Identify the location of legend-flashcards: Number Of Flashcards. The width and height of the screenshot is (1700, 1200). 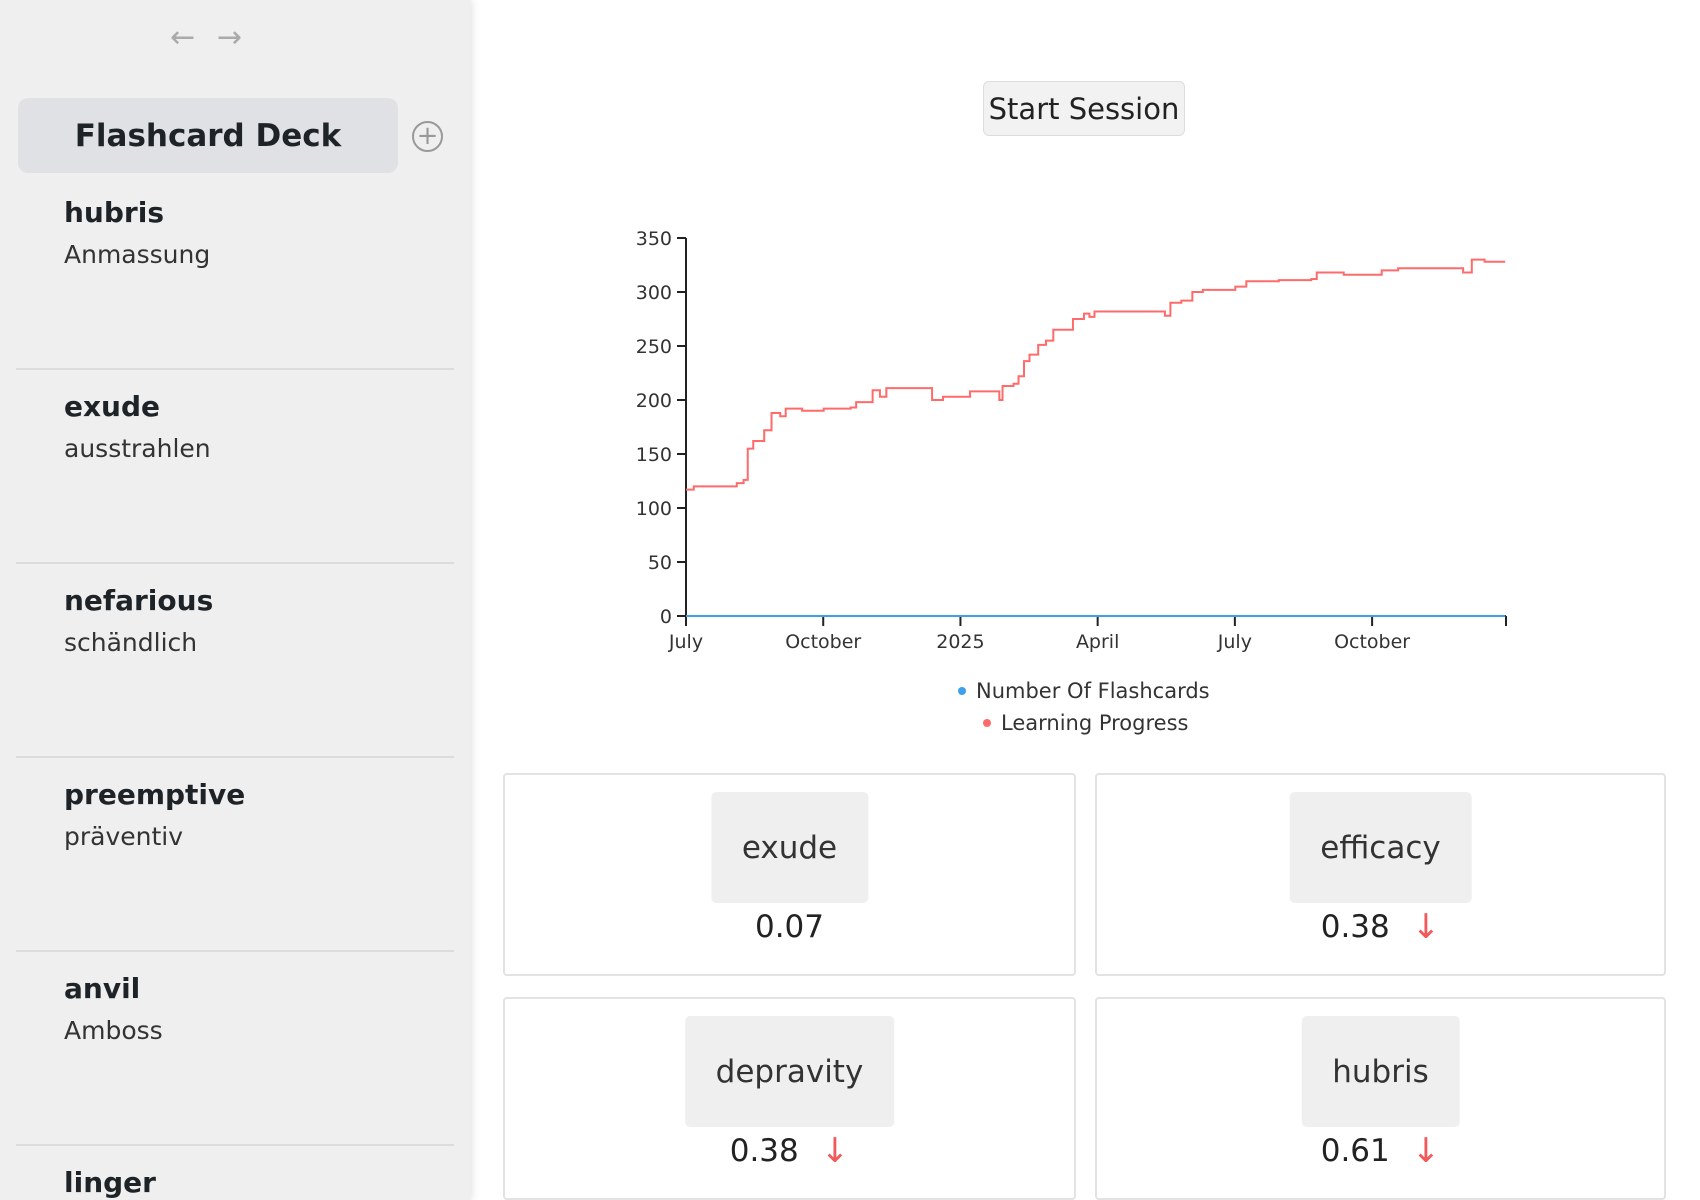
(1084, 691).